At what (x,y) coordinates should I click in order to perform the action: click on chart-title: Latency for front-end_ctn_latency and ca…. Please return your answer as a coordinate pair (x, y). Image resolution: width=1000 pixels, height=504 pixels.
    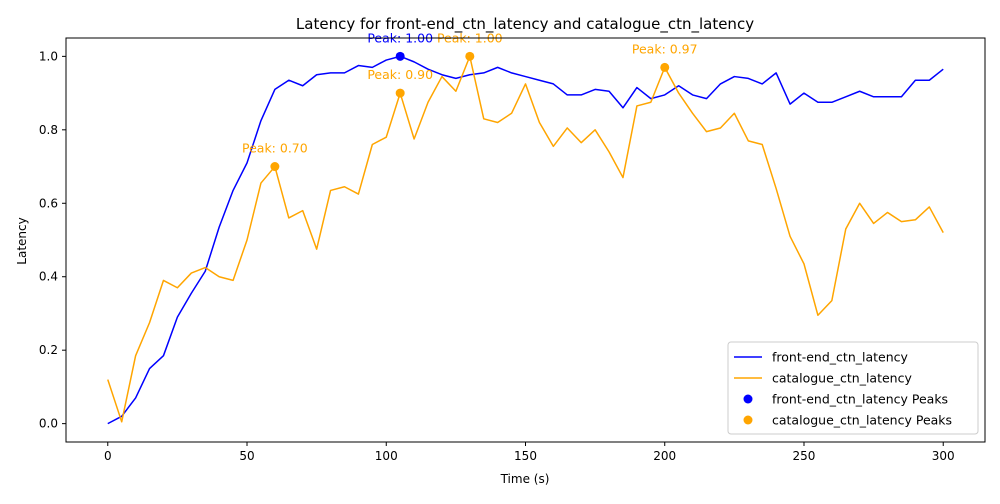
    Looking at the image, I should click on (525, 24).